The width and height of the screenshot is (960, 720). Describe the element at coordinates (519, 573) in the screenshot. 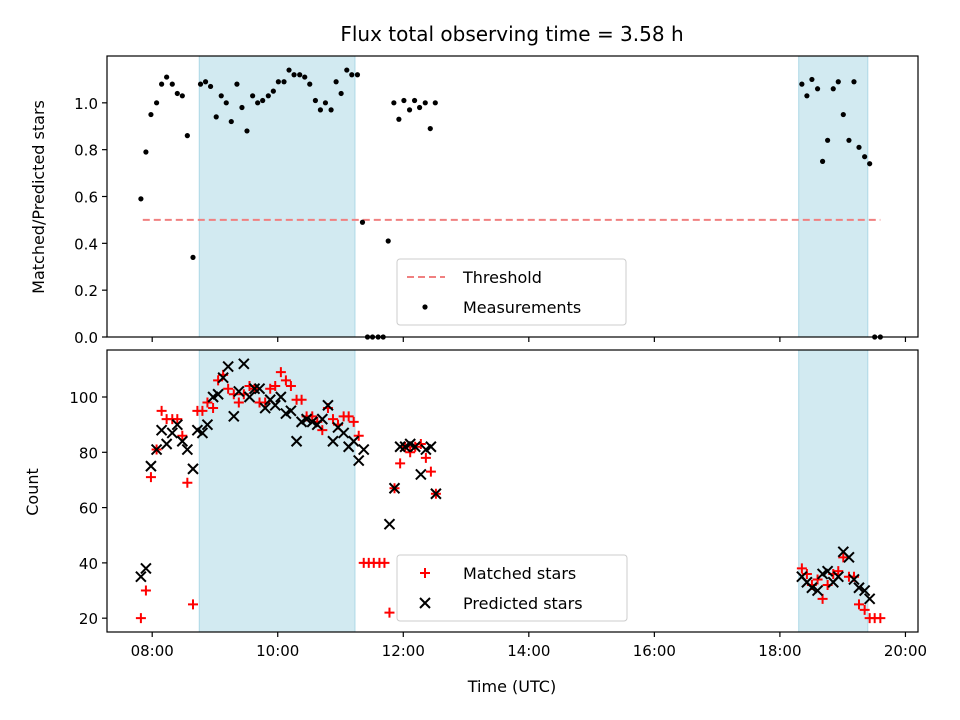

I see `legend-label: Matched stars` at that location.